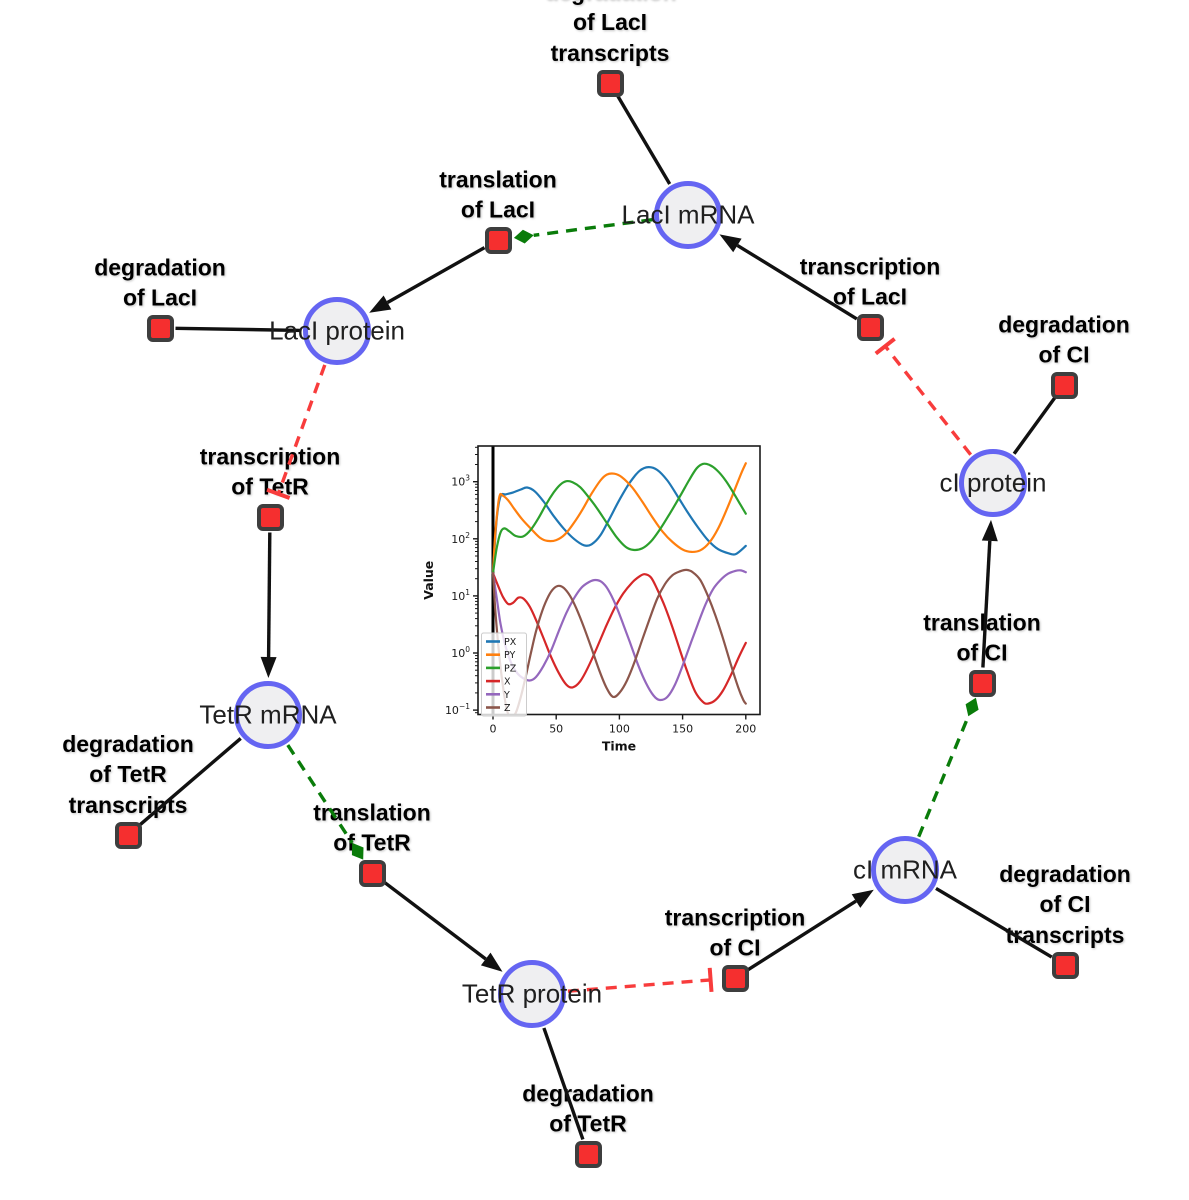 This screenshot has height=1200, width=1189. I want to click on species-node-laci_protein, so click(337, 331).